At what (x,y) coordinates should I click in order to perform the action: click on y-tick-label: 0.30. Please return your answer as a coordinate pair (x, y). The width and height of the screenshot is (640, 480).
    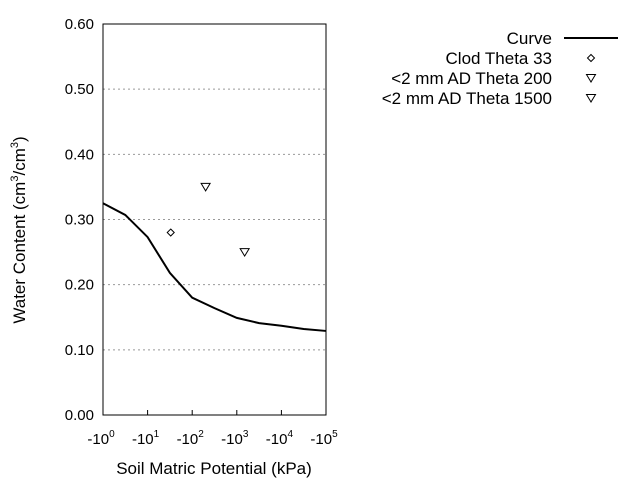
    Looking at the image, I should click on (79, 220).